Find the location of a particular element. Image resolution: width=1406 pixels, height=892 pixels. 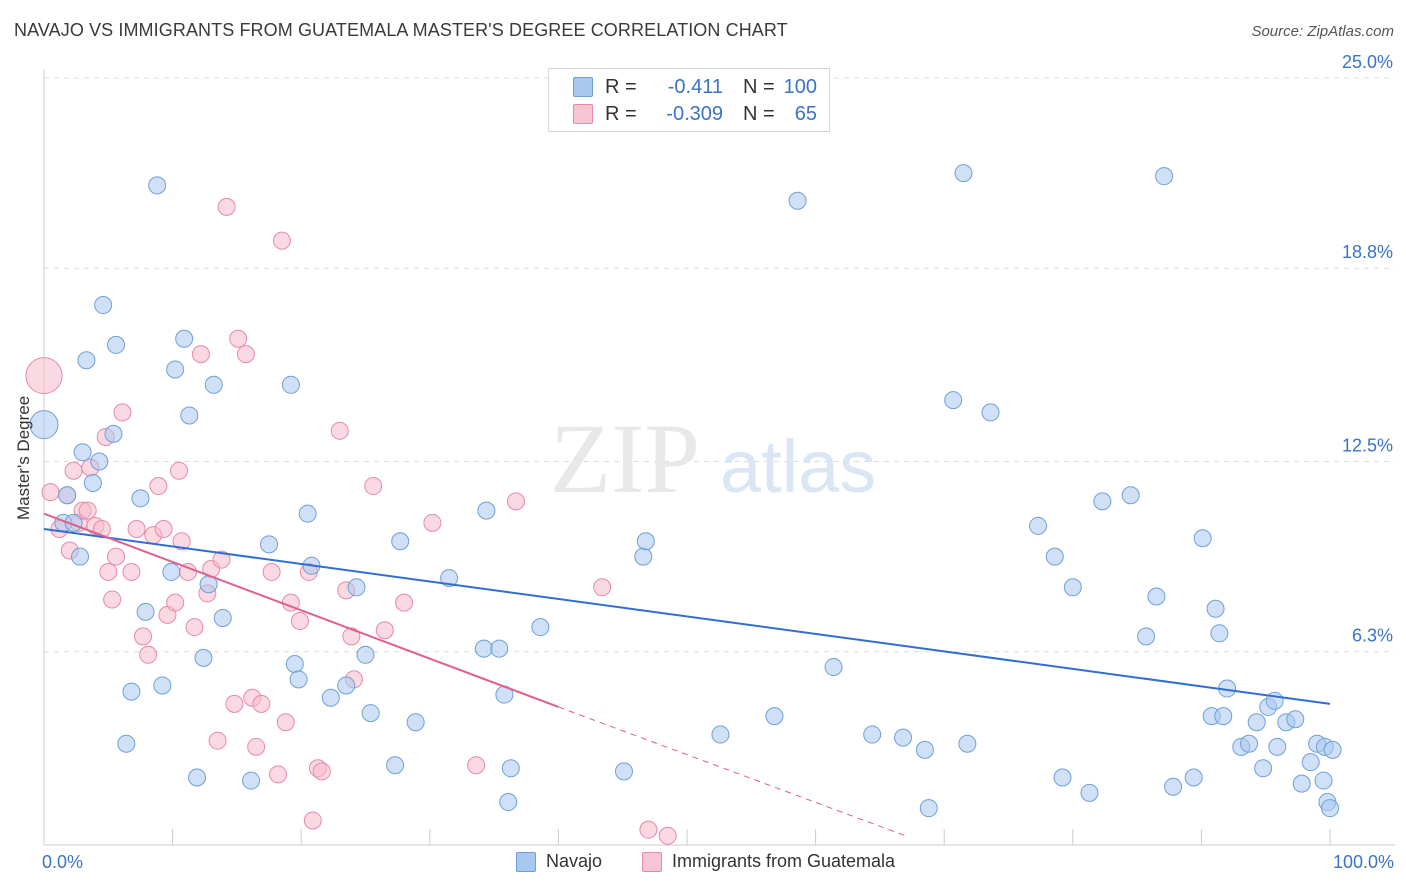

y-tick-label: 18.8% is located at coordinates (1367, 252).